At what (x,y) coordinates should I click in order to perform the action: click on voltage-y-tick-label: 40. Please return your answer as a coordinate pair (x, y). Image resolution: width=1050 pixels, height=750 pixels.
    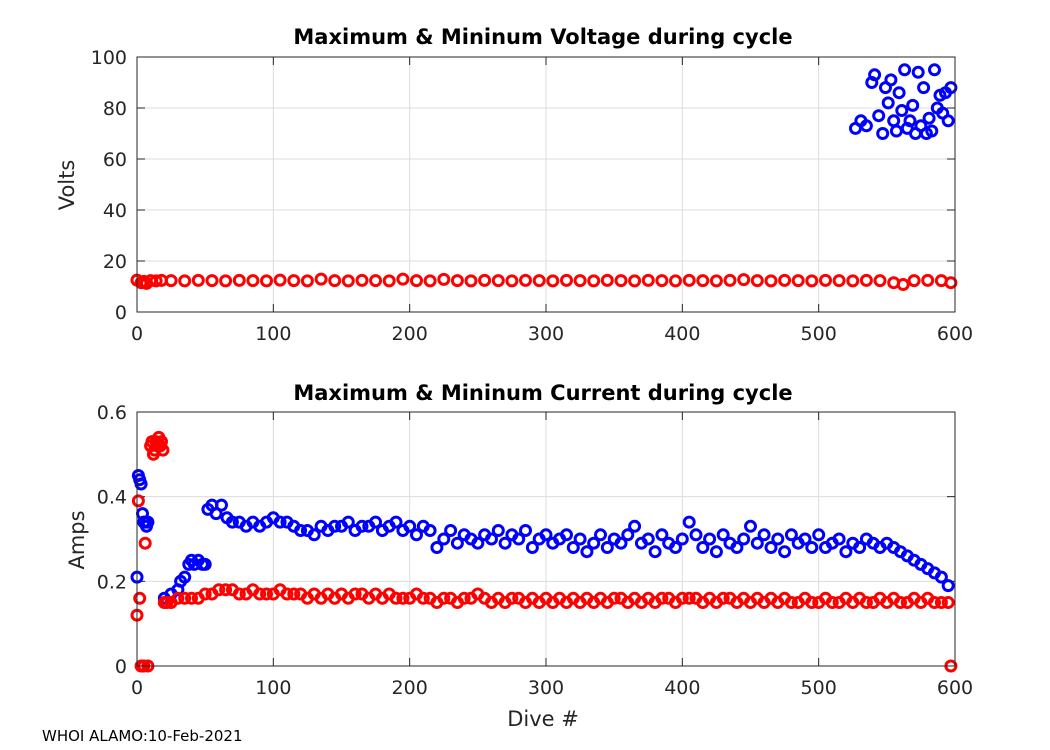
    Looking at the image, I should click on (115, 211).